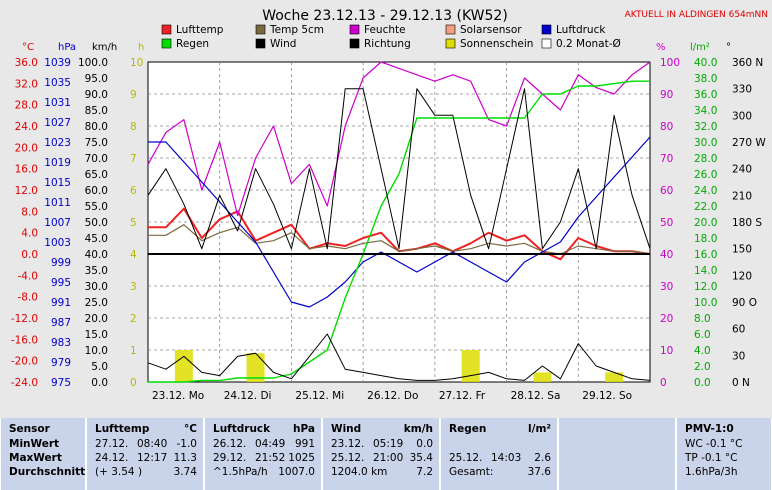 This screenshot has width=772, height=490. What do you see at coordinates (96, 111) in the screenshot?
I see `tick-kmh-3: 85.0` at bounding box center [96, 111].